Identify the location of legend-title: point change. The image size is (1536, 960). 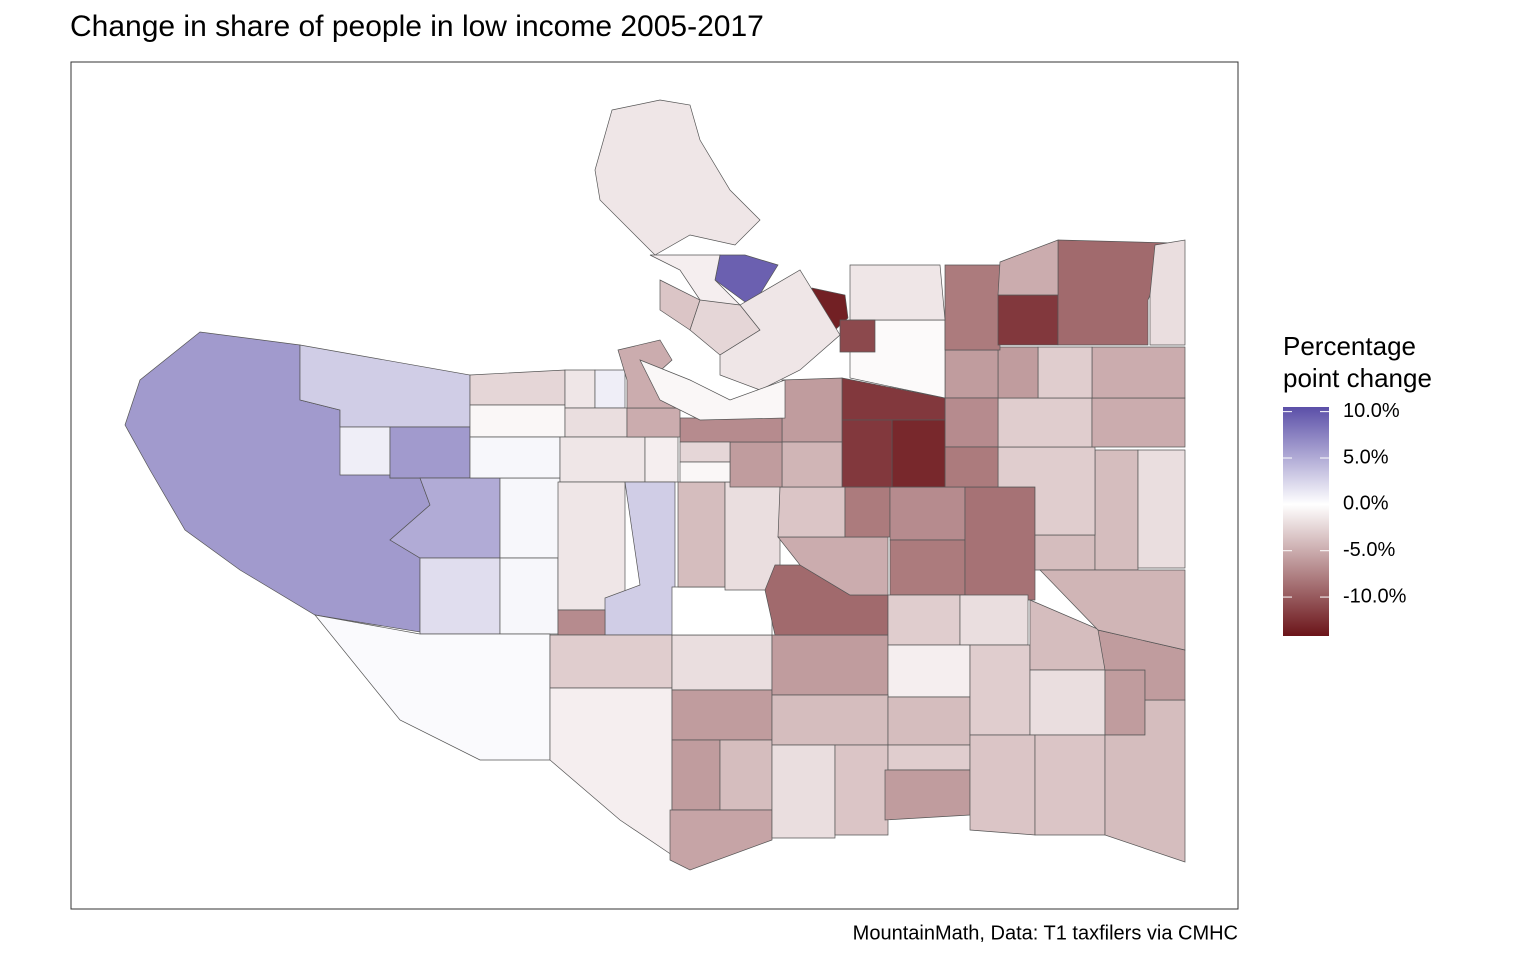
(1357, 378).